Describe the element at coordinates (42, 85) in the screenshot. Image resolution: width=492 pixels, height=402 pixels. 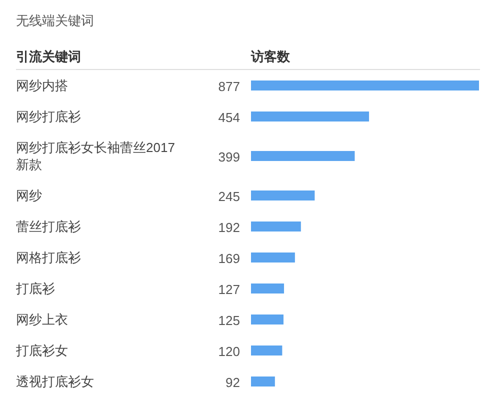
I see `category-label: 网纱内搭` at that location.